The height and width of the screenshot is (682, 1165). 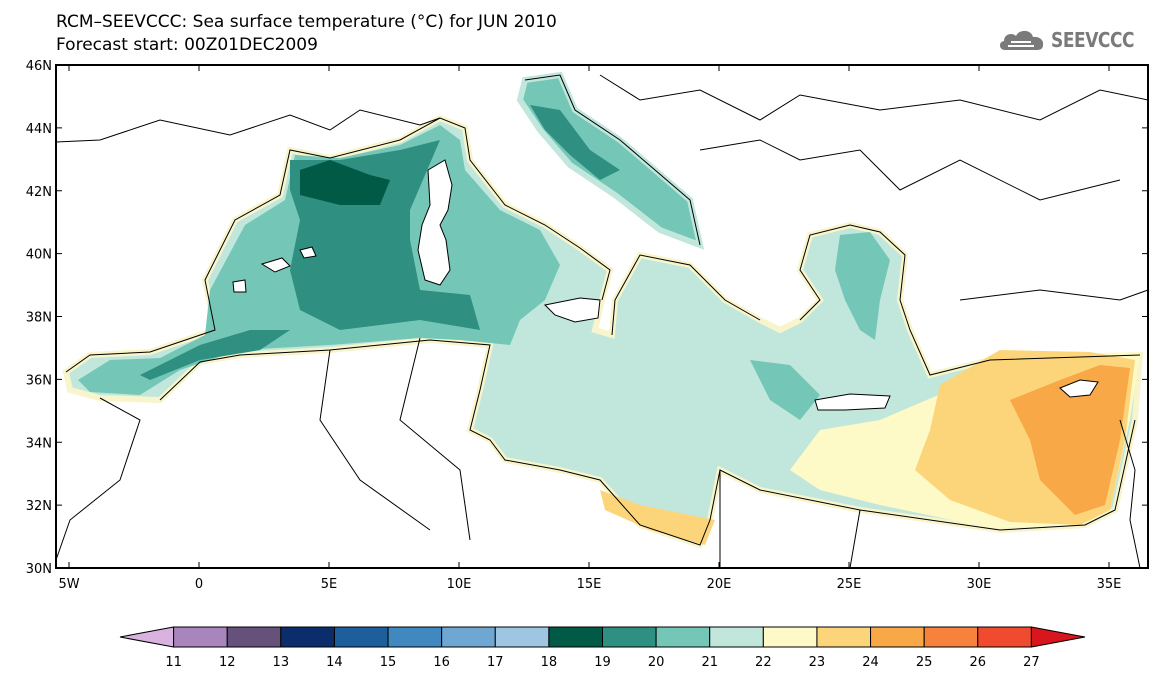 What do you see at coordinates (173, 662) in the screenshot?
I see `colorbar-label: 11` at bounding box center [173, 662].